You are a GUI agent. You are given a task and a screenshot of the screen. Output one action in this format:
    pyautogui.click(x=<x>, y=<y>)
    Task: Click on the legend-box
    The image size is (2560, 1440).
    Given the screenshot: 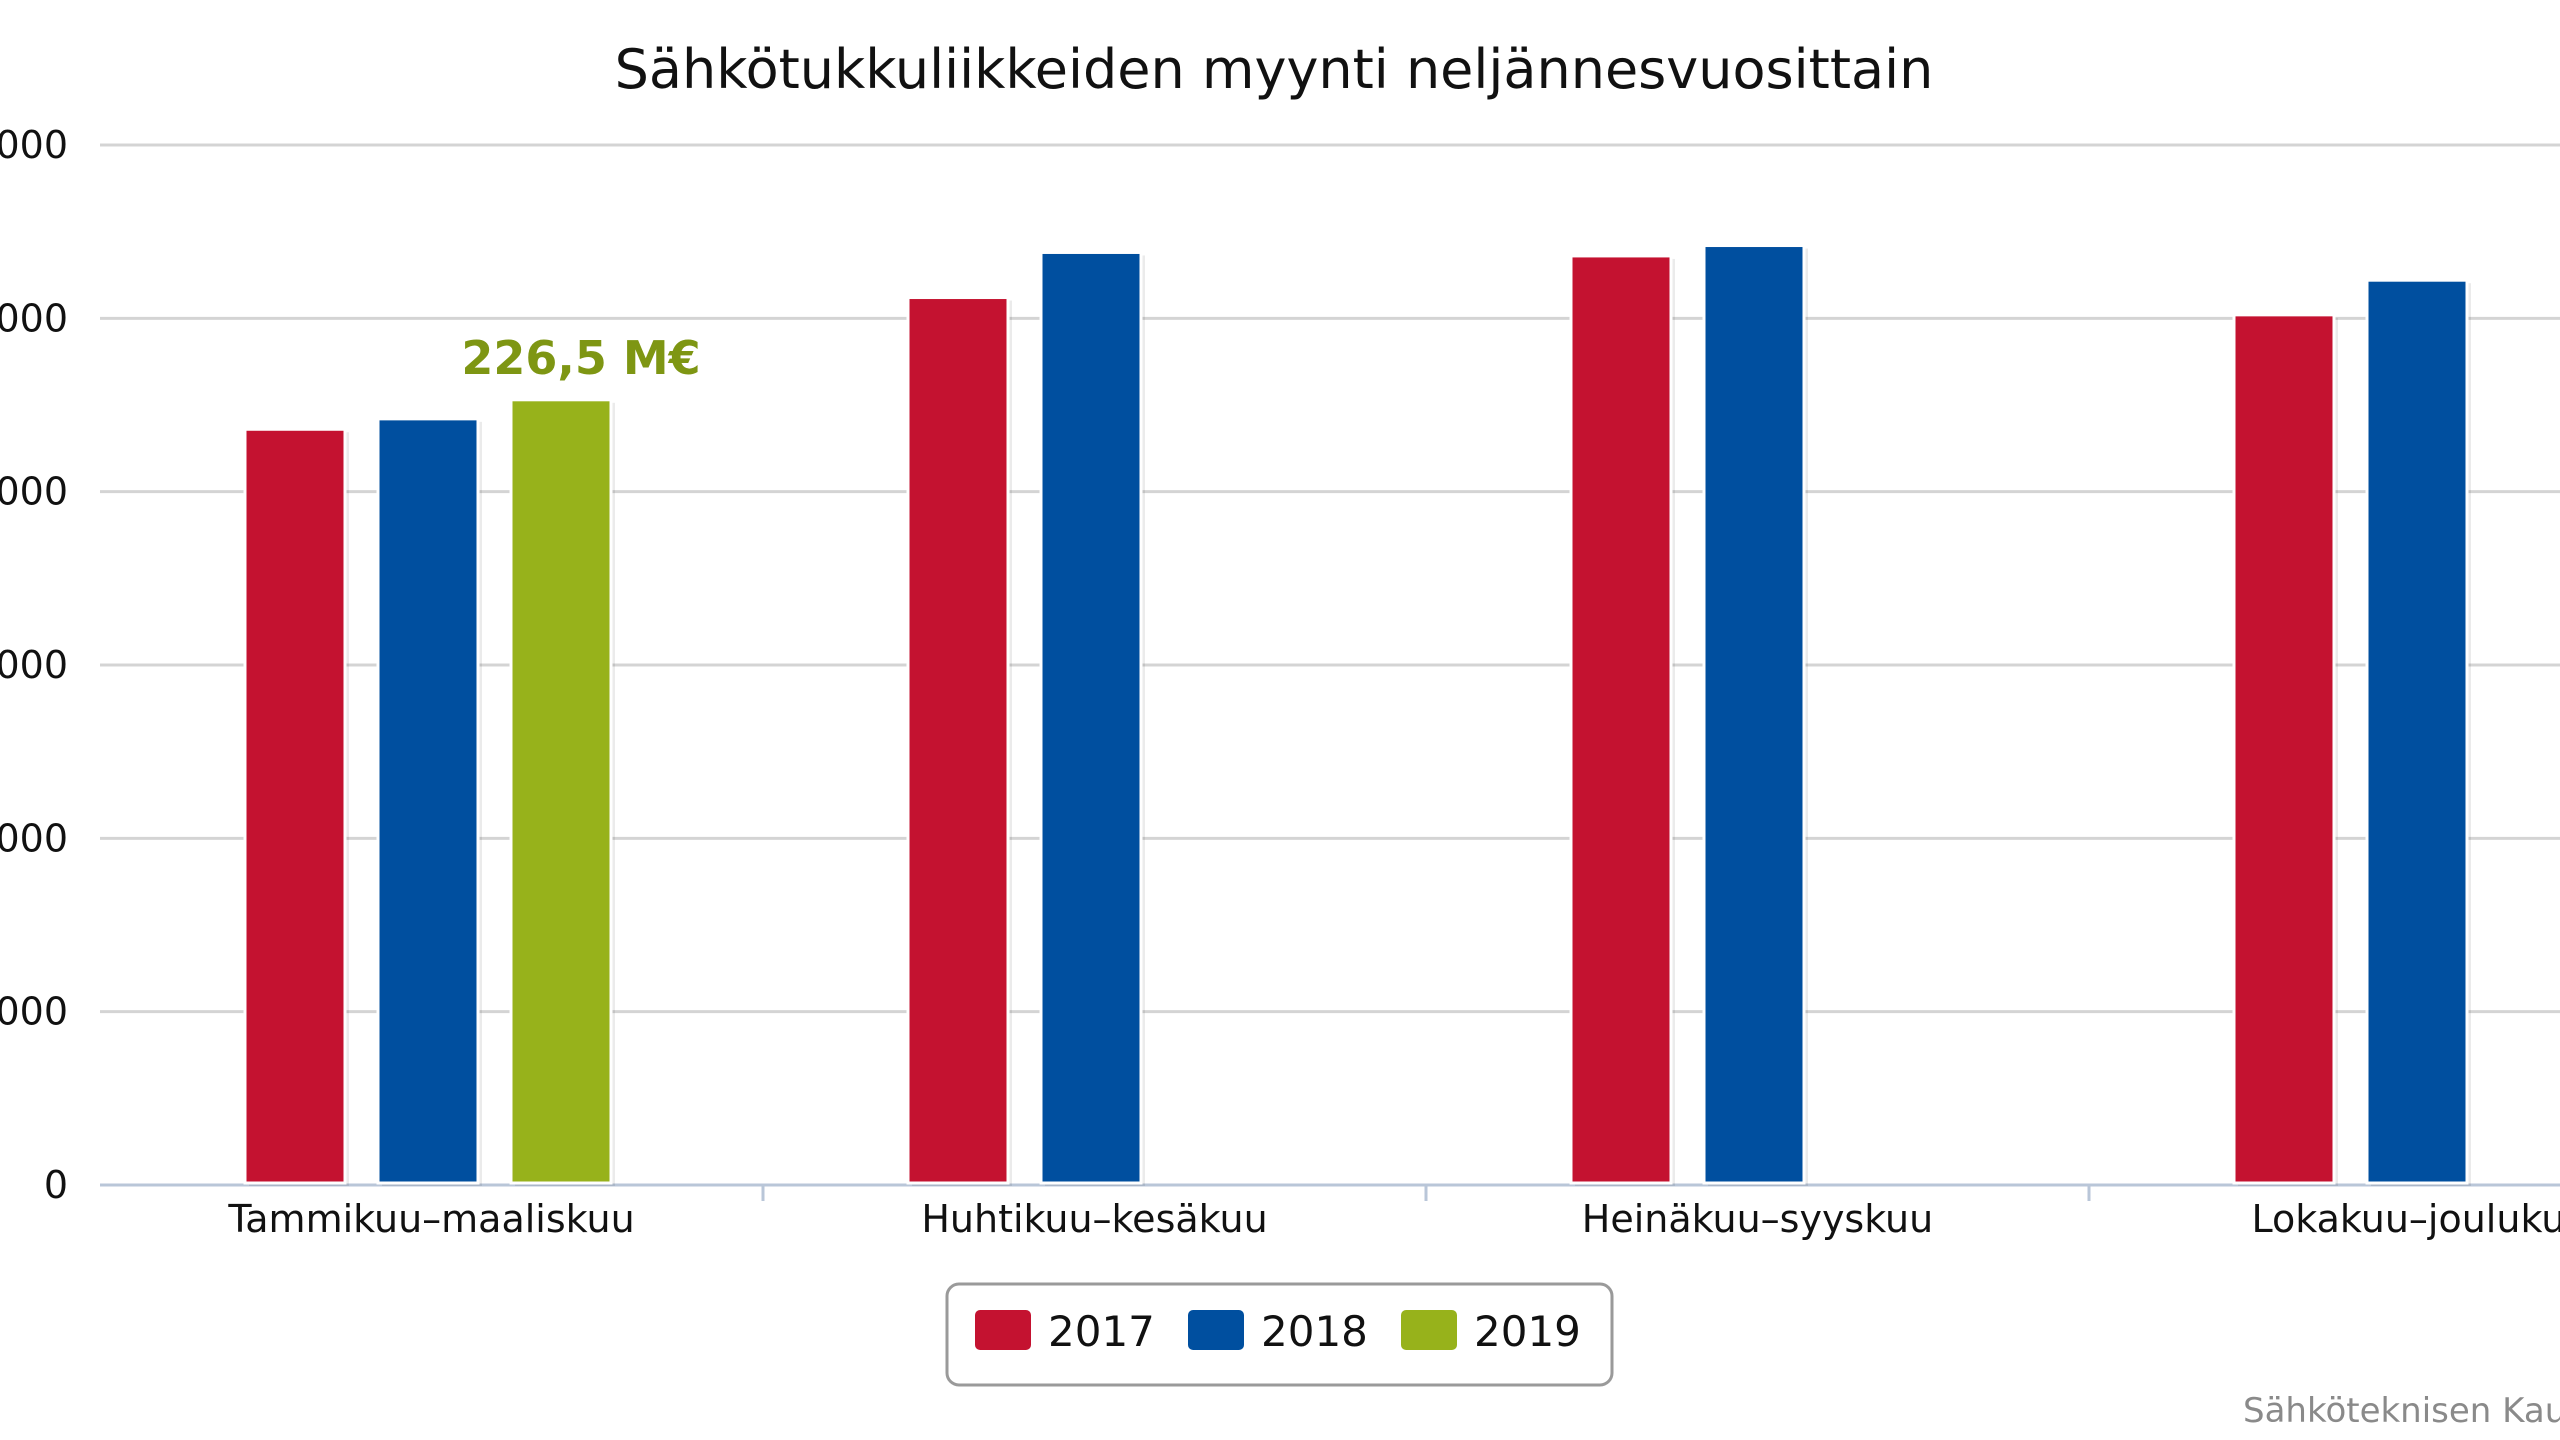 What is the action you would take?
    pyautogui.click(x=1279, y=1334)
    